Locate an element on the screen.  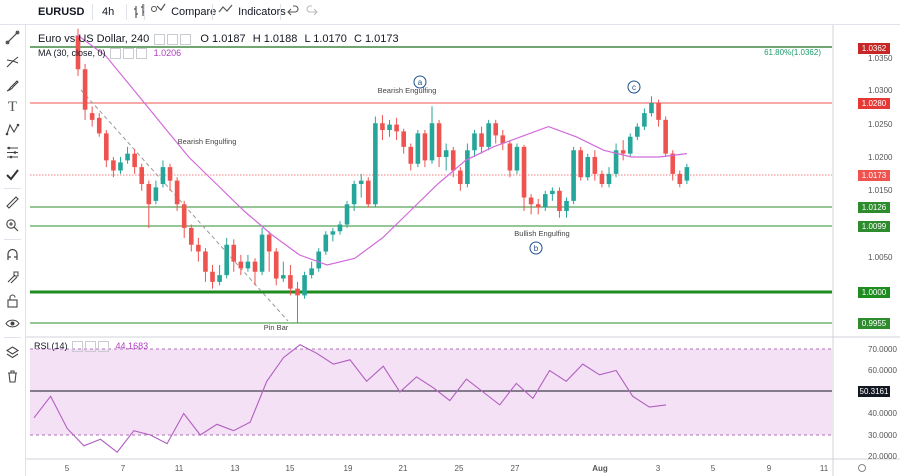
bar-style-icon is located at coordinates (140, 12).